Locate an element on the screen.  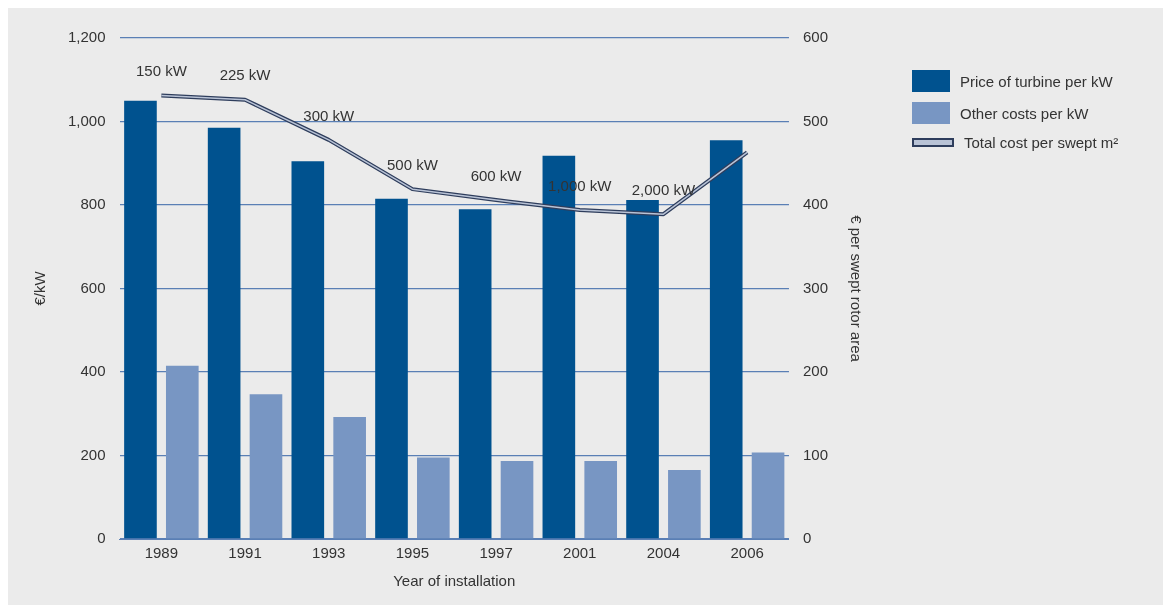
y2-tick-label: 0 is located at coordinates (807, 538).